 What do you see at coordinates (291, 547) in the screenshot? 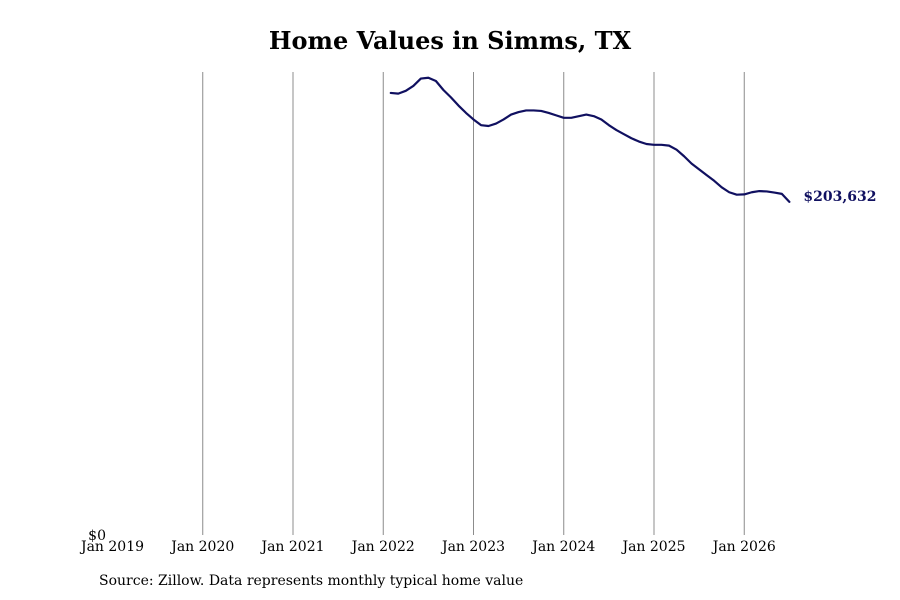
I see `x-tick-label: Jan 2021` at bounding box center [291, 547].